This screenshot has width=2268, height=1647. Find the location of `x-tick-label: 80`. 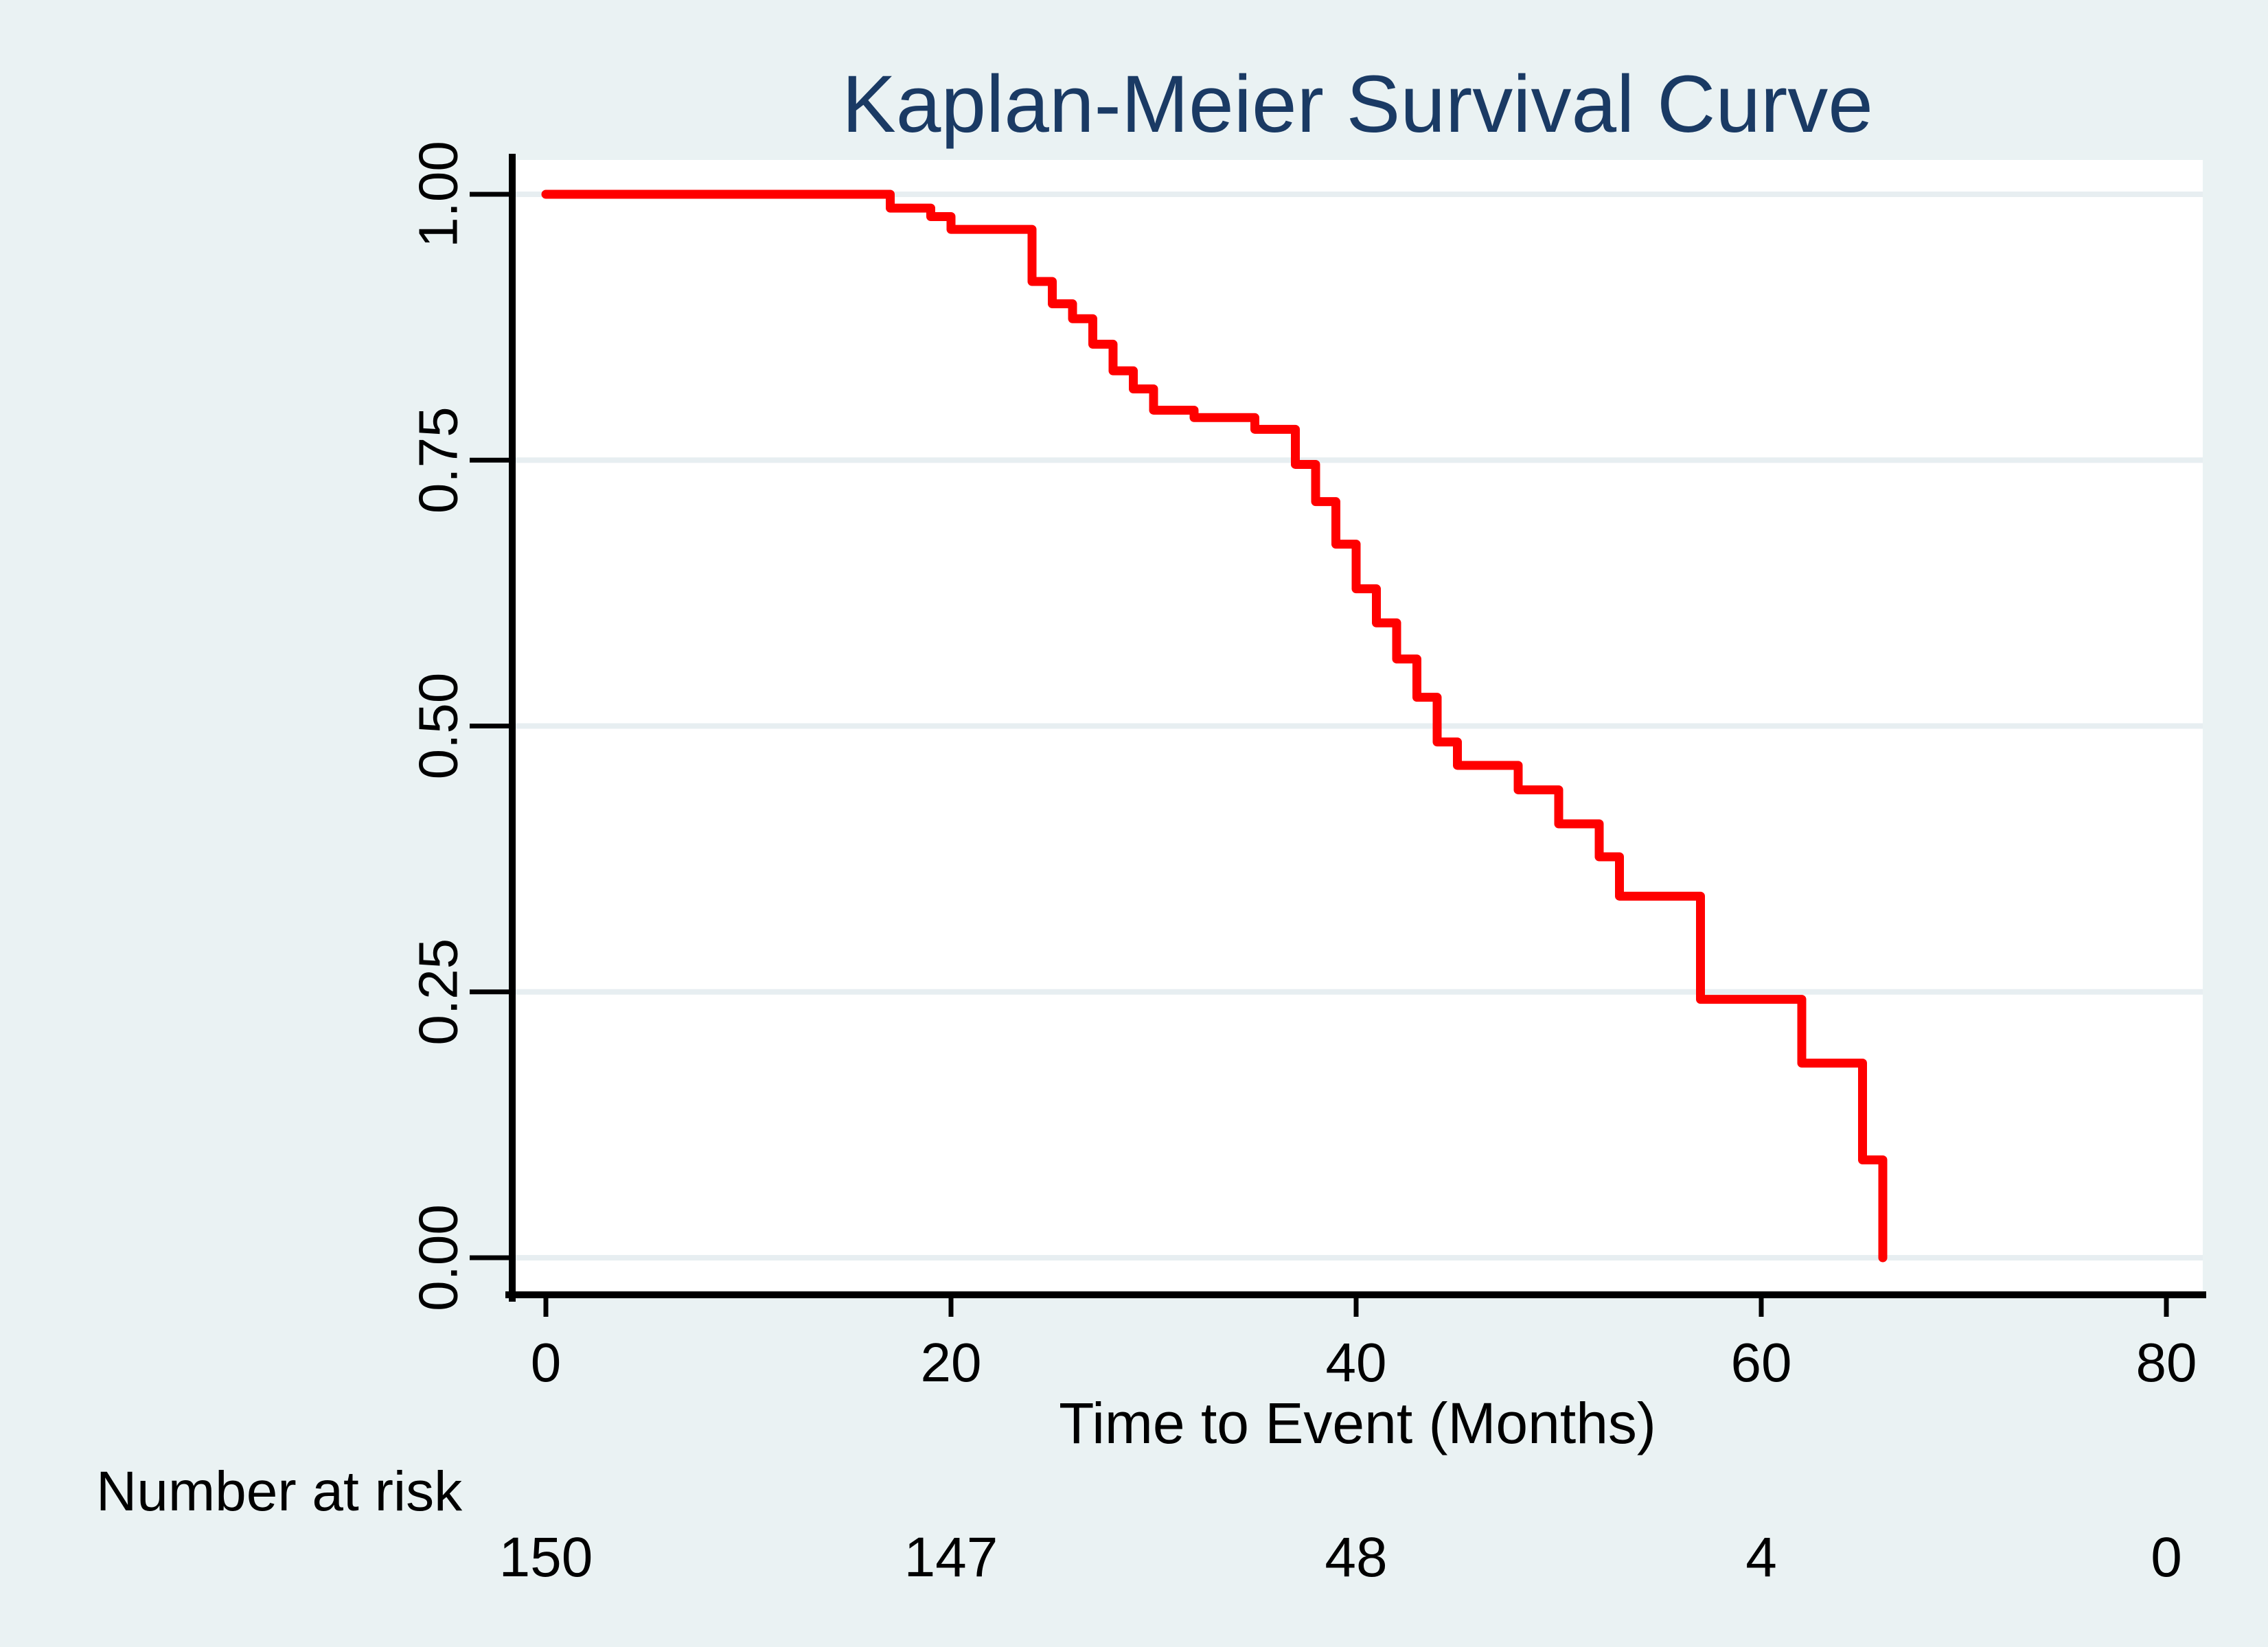

x-tick-label: 80 is located at coordinates (2166, 1362).